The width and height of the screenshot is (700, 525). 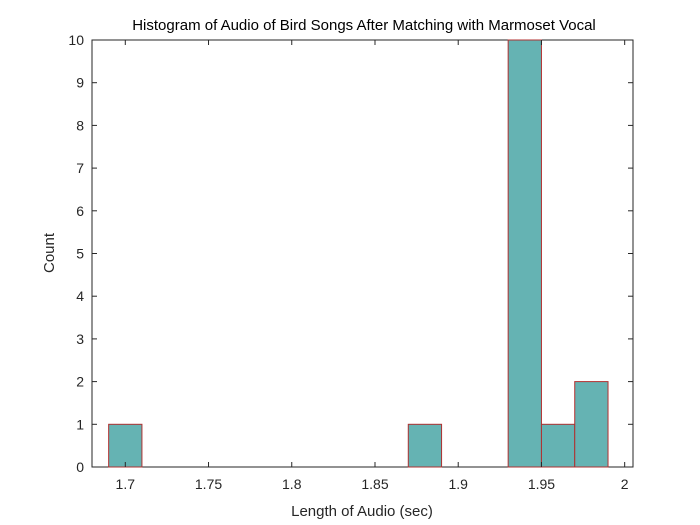 What do you see at coordinates (80, 254) in the screenshot?
I see `y-tick-label-5: 5` at bounding box center [80, 254].